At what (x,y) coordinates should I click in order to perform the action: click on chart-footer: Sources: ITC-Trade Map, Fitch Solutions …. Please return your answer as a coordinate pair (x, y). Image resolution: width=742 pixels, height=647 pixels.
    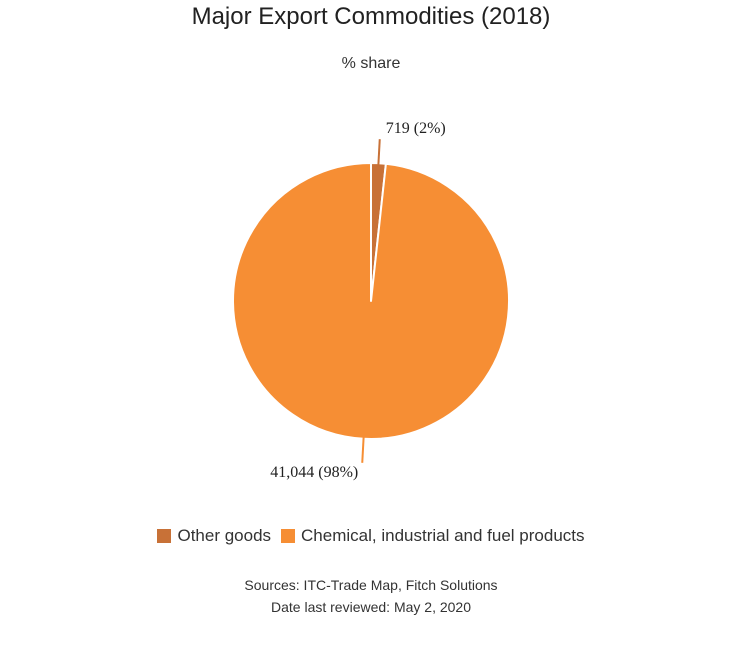
    Looking at the image, I should click on (371, 596).